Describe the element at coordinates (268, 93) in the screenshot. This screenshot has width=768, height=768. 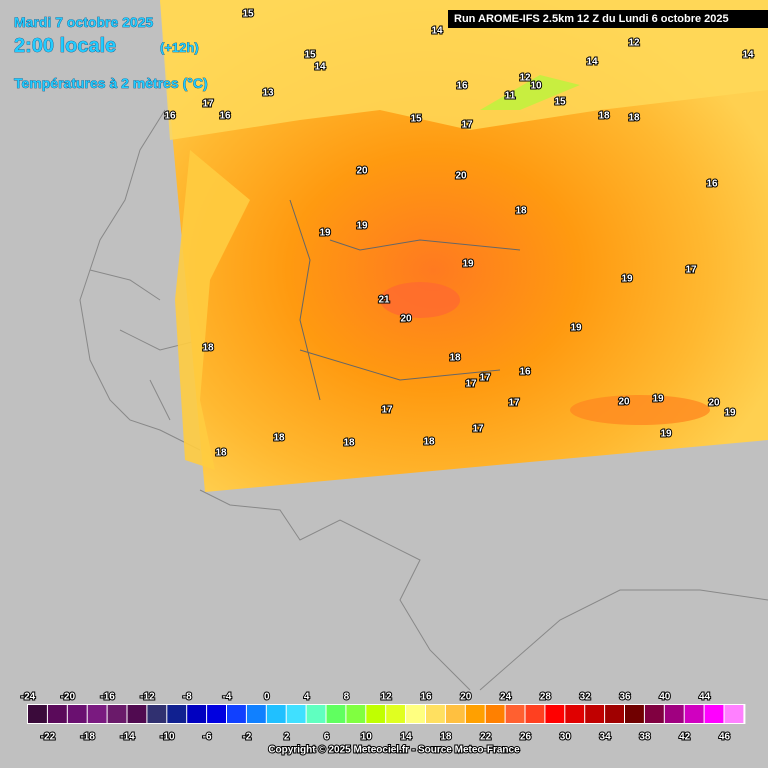
I see `temperature-label: 13` at that location.